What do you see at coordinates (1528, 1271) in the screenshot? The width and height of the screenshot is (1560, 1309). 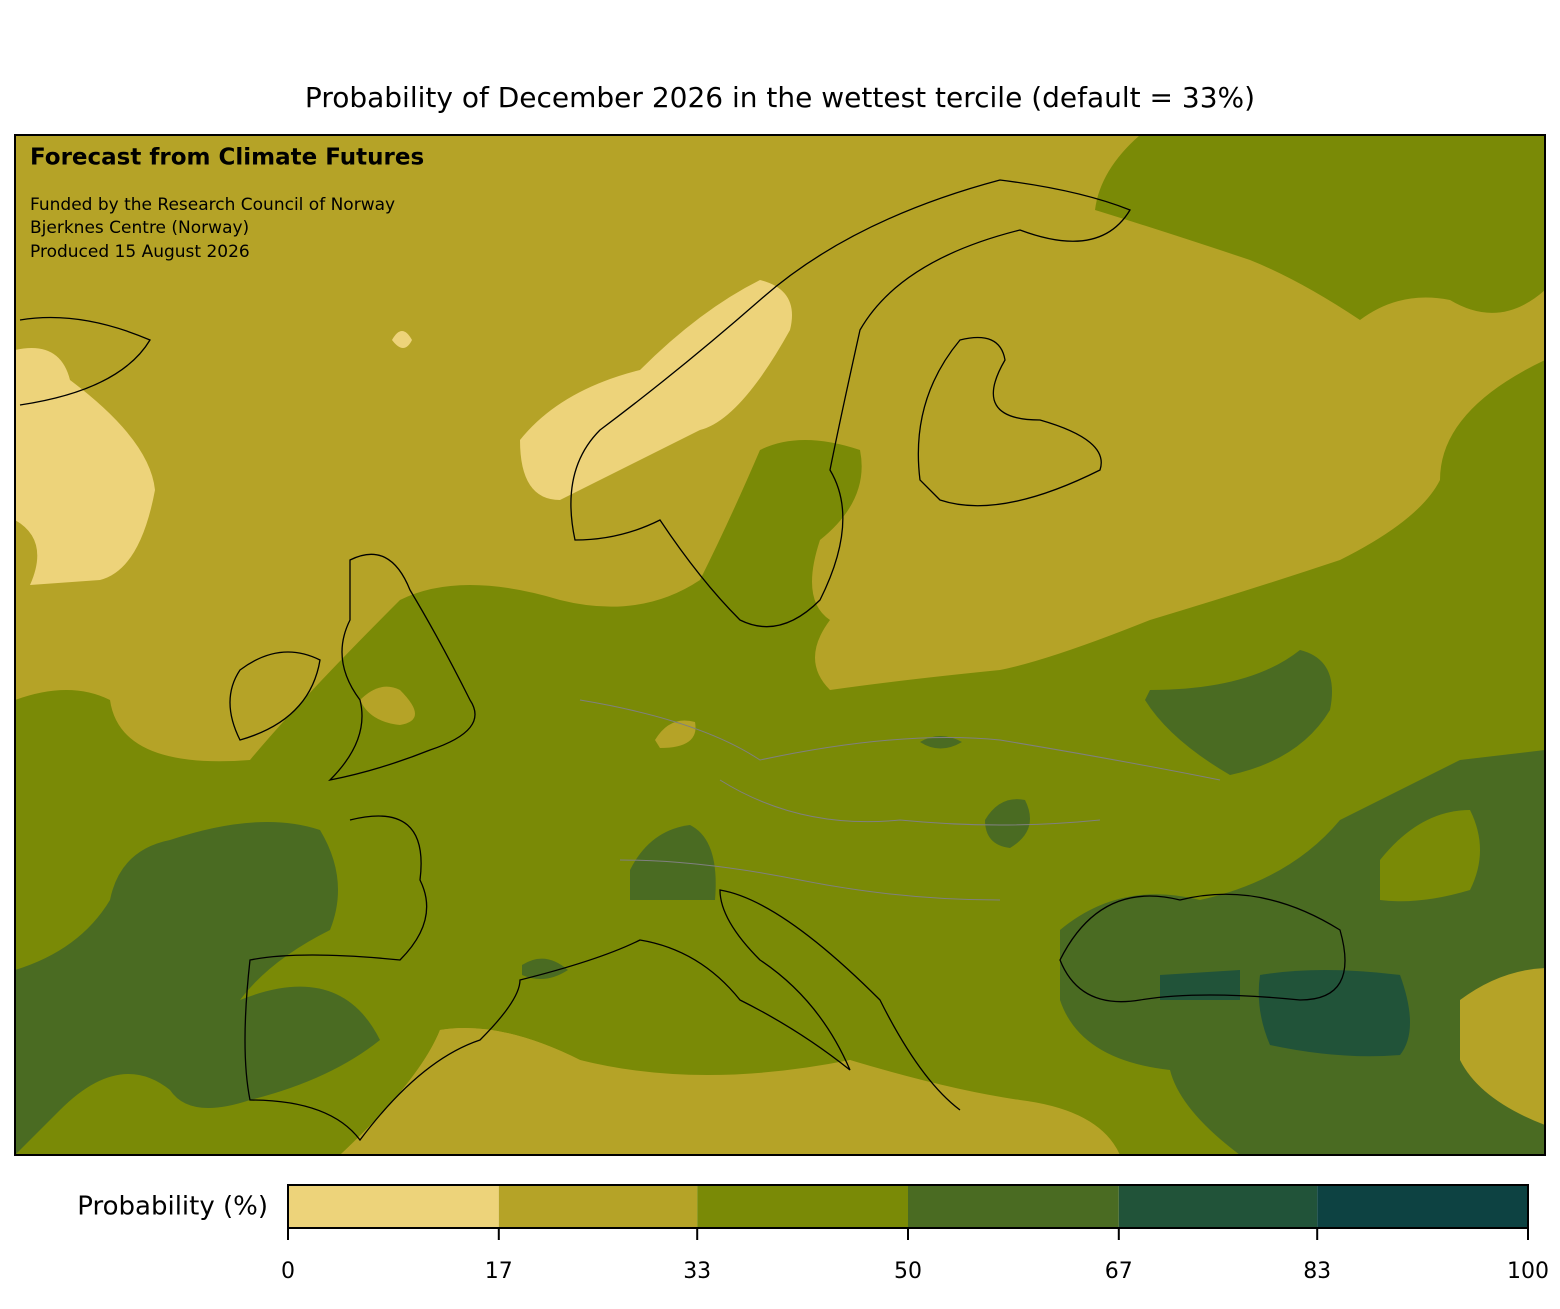 I see `colorbar-tick-label: 100` at bounding box center [1528, 1271].